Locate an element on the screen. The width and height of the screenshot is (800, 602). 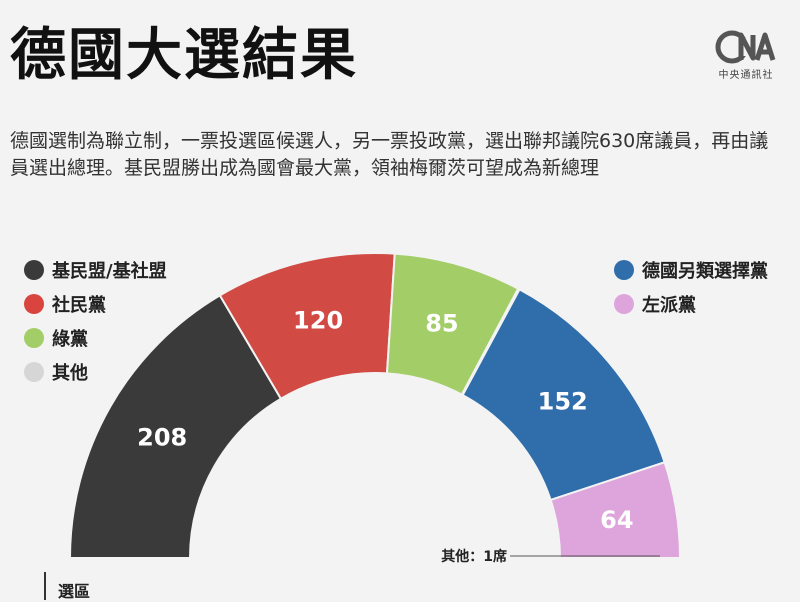
legend-label: 左派黨 is located at coordinates (669, 305).